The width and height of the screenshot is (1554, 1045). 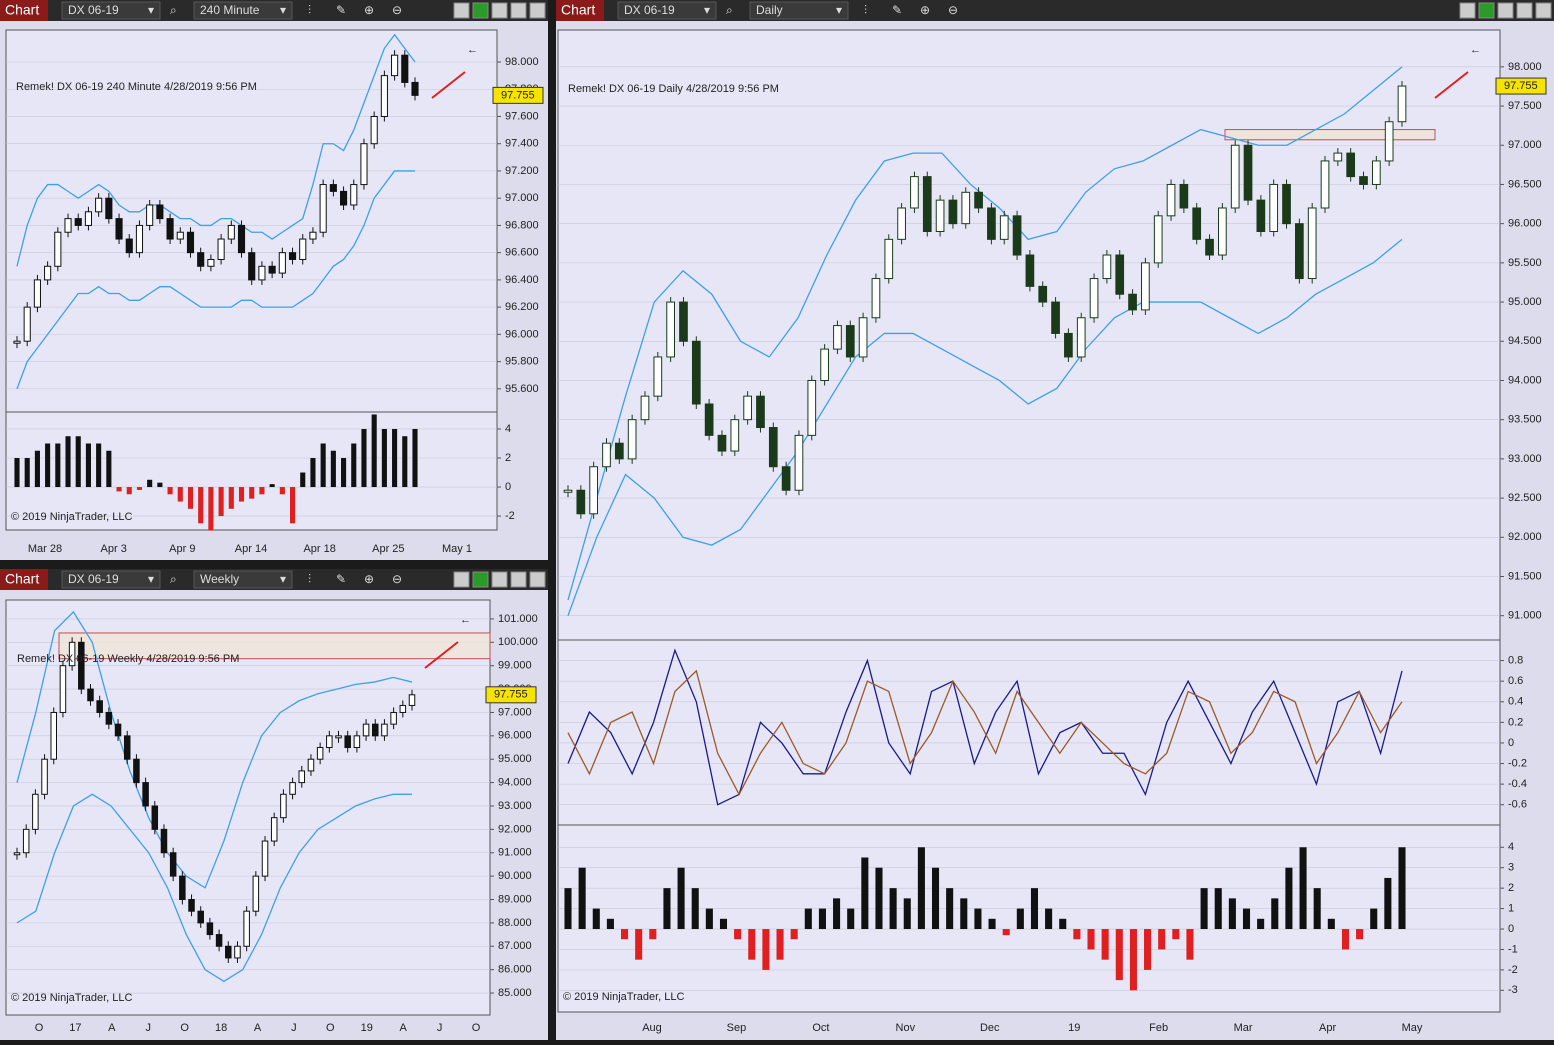 What do you see at coordinates (230, 10) in the screenshot?
I see `interval-label: 240 Minute` at bounding box center [230, 10].